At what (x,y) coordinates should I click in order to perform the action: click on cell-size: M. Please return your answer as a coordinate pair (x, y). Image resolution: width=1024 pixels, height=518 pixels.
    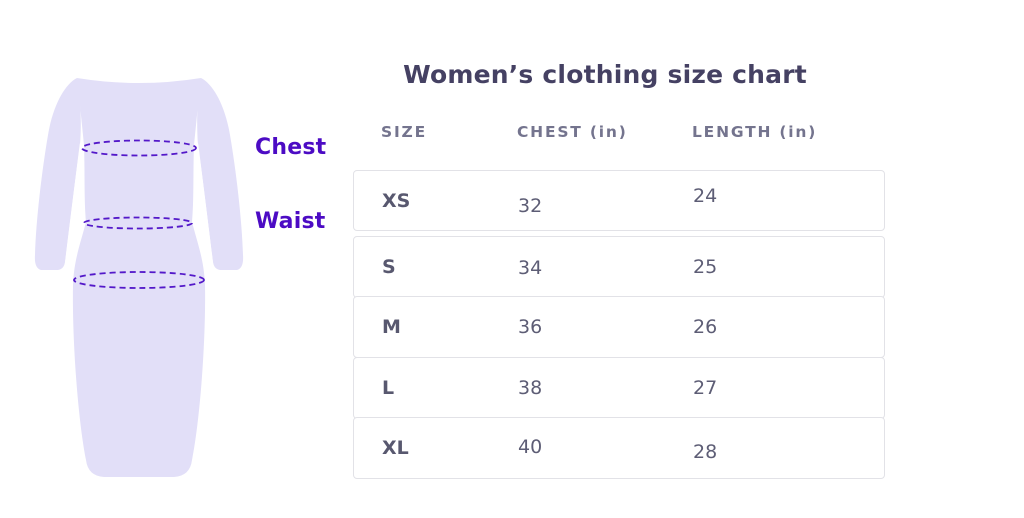
    Looking at the image, I should click on (391, 327).